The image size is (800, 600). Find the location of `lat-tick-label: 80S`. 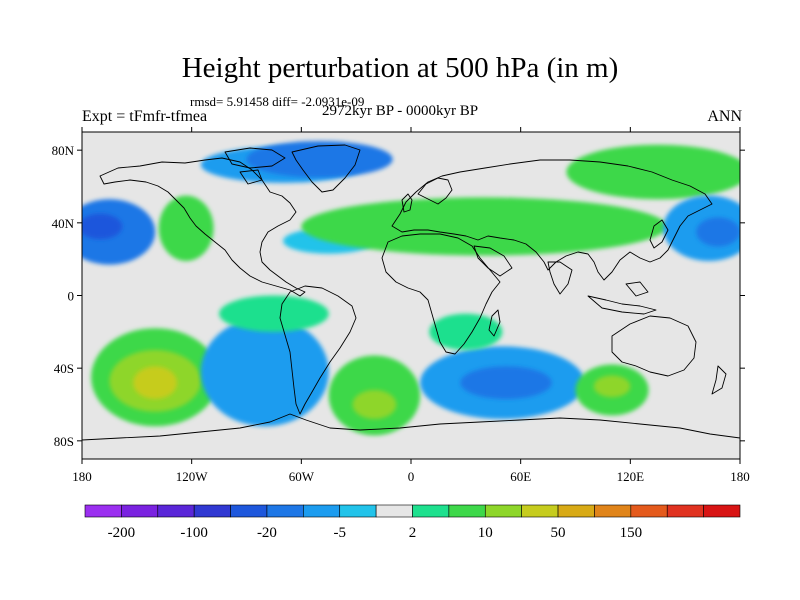

lat-tick-label: 80S is located at coordinates (64, 441).